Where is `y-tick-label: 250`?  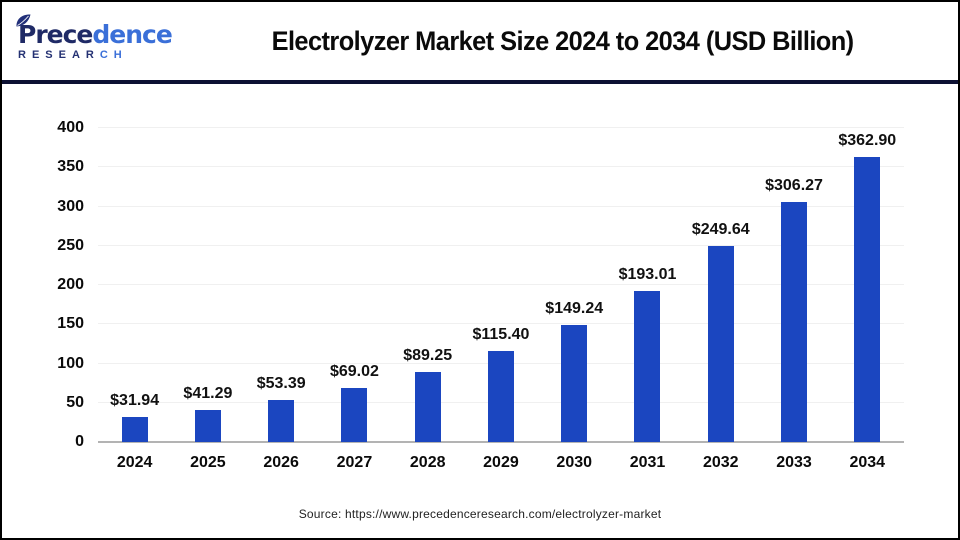
y-tick-label: 250 is located at coordinates (70, 245).